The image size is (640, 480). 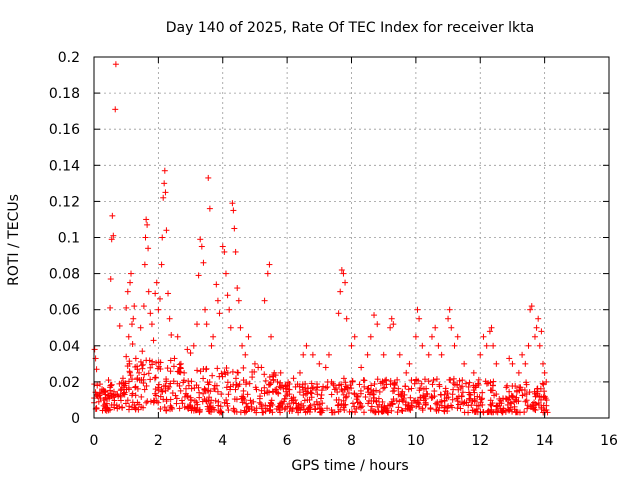 I want to click on y-tick-label: 0.04, so click(x=64, y=347).